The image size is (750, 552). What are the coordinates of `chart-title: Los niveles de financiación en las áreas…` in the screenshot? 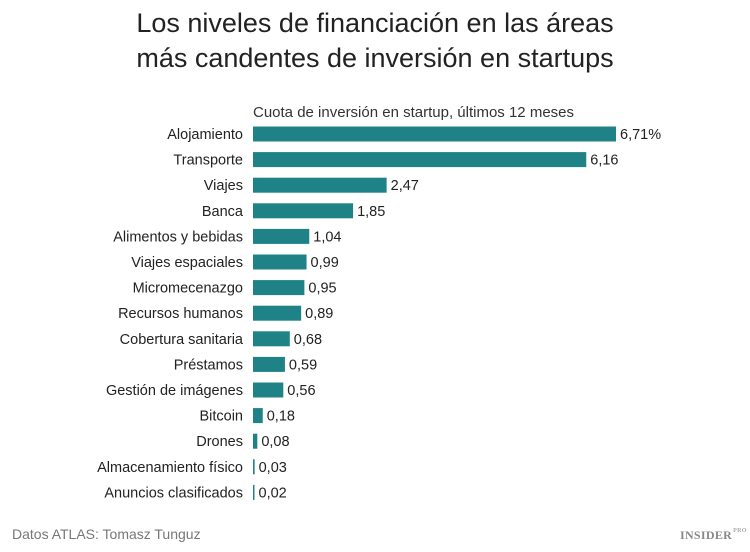 It's located at (375, 41).